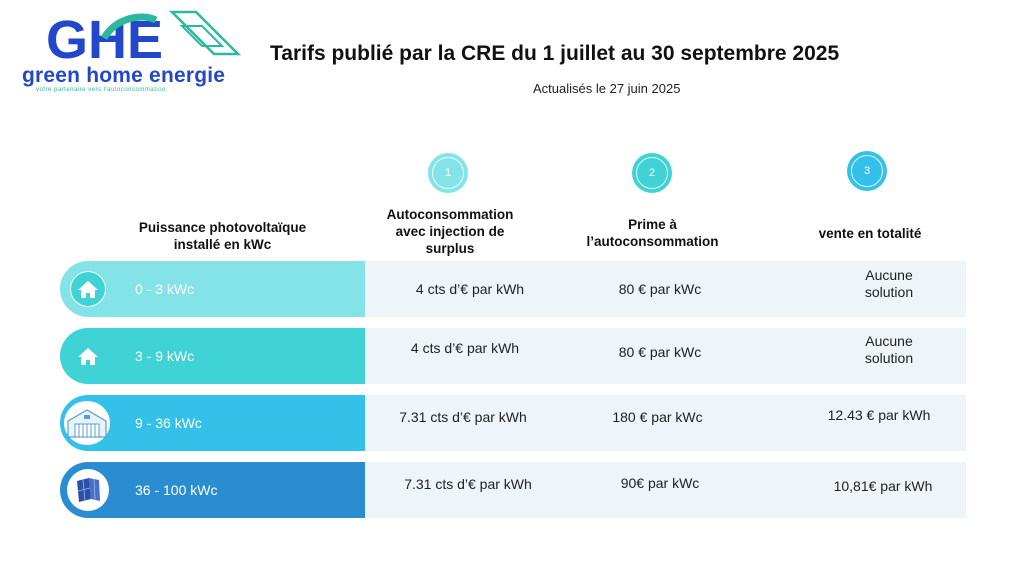  Describe the element at coordinates (652, 173) in the screenshot. I see `step-2-badge: 2` at that location.